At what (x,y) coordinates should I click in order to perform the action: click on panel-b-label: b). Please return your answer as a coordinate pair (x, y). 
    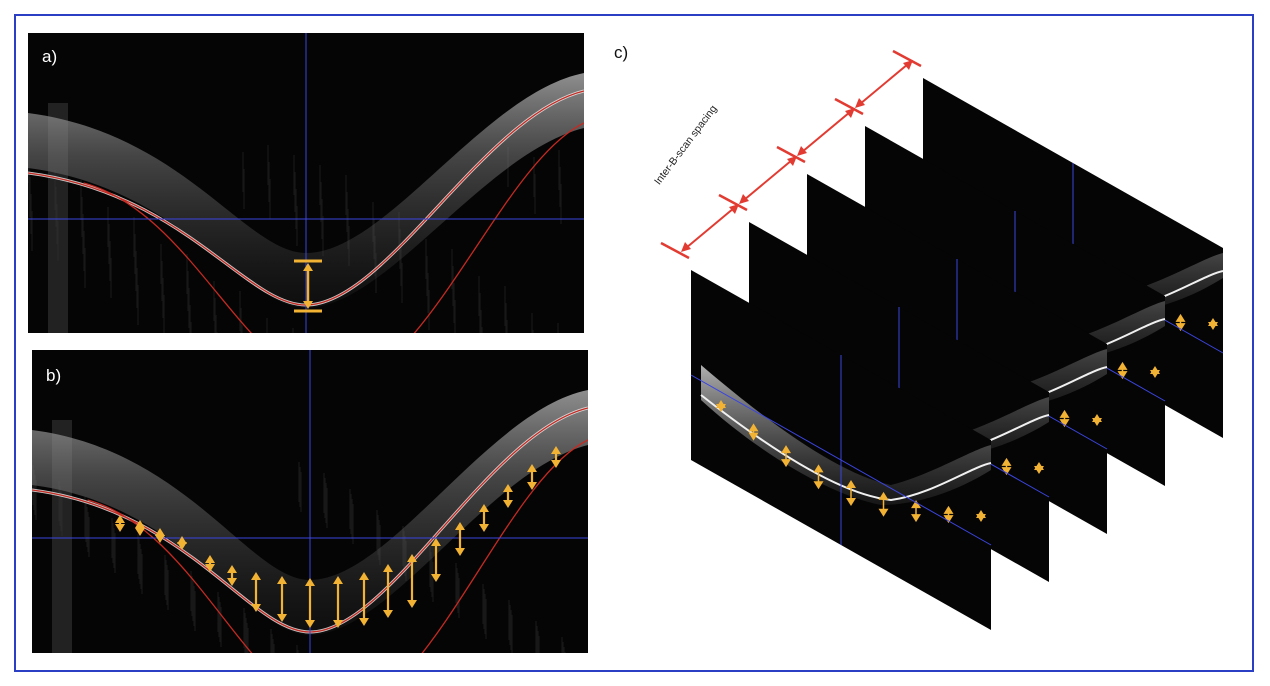
    Looking at the image, I should click on (54, 375).